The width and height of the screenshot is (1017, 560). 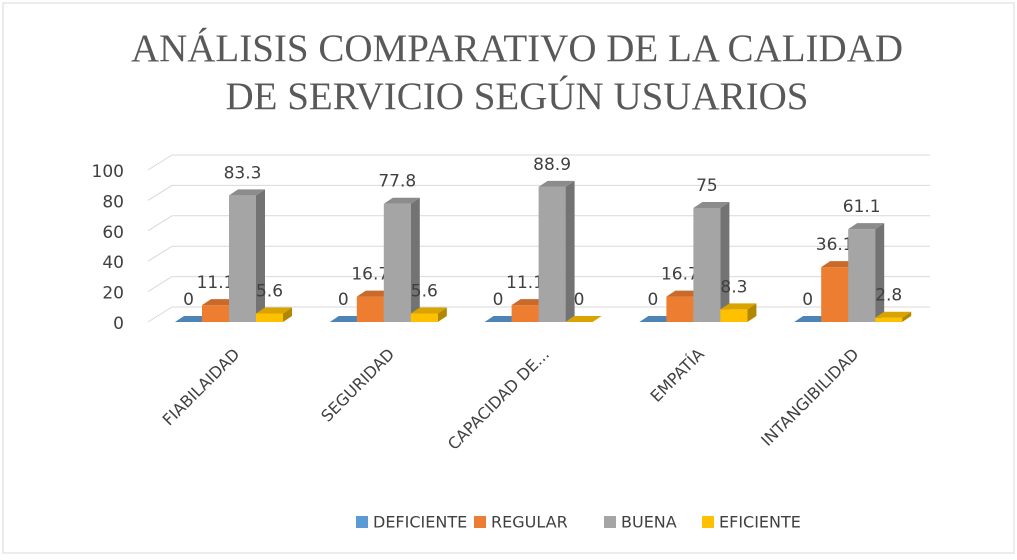 What do you see at coordinates (552, 165) in the screenshot?
I see `value-label: 88.9` at bounding box center [552, 165].